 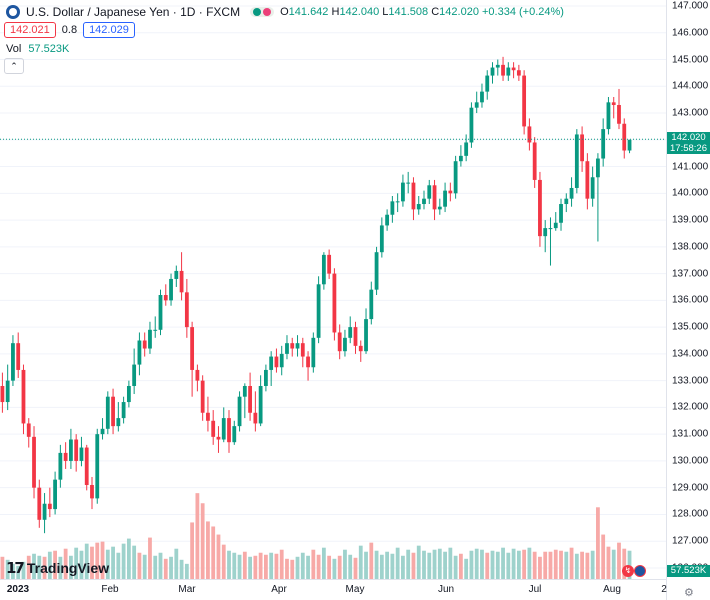 I want to click on volume-legend: Vol 57.523K, so click(x=37, y=49).